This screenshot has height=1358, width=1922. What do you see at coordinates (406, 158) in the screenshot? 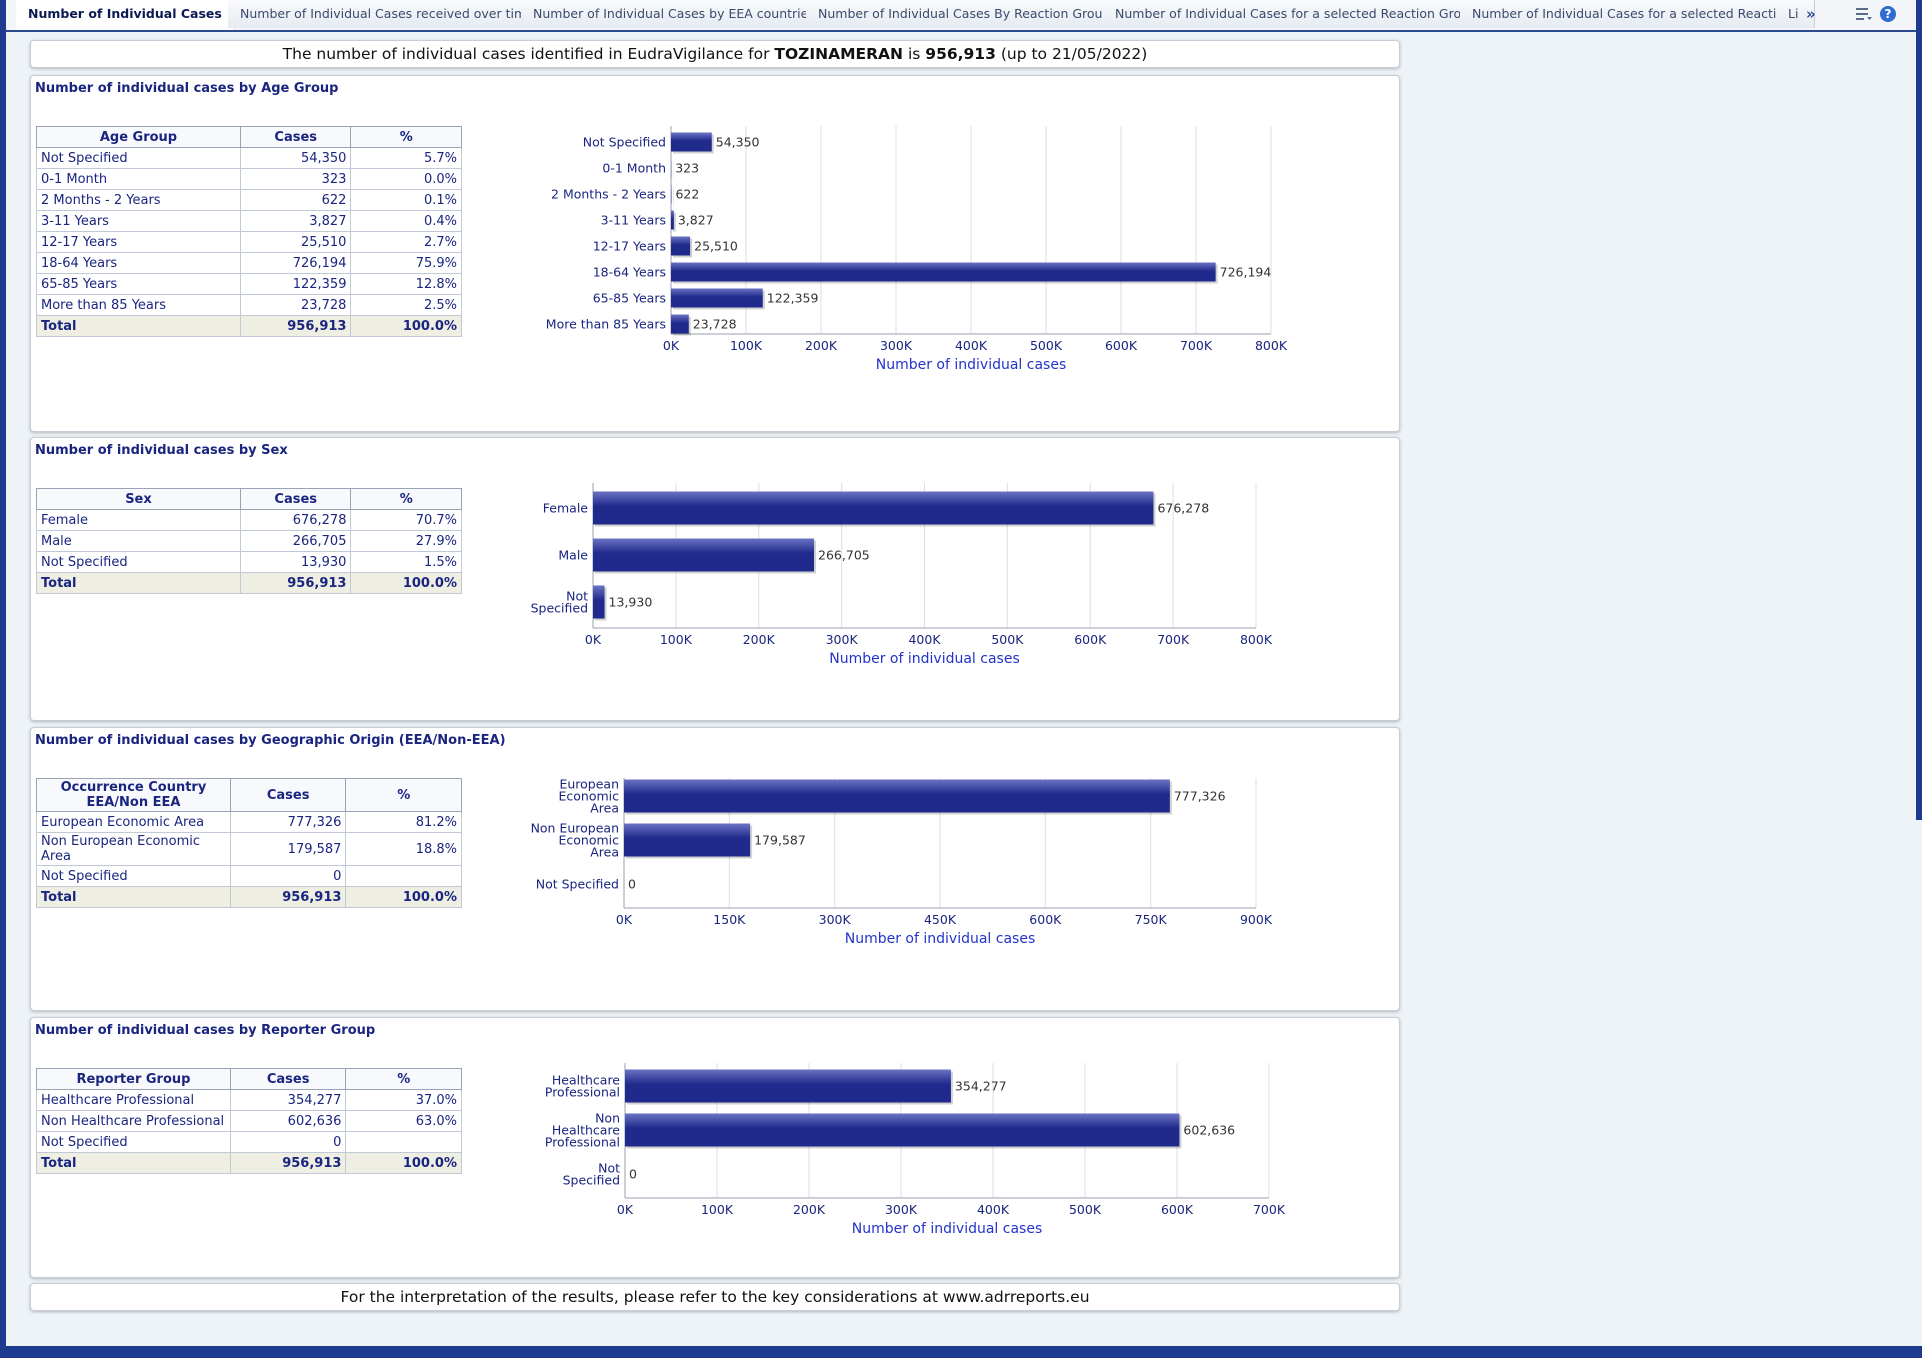
I see `table-cell-value: 5.7%` at bounding box center [406, 158].